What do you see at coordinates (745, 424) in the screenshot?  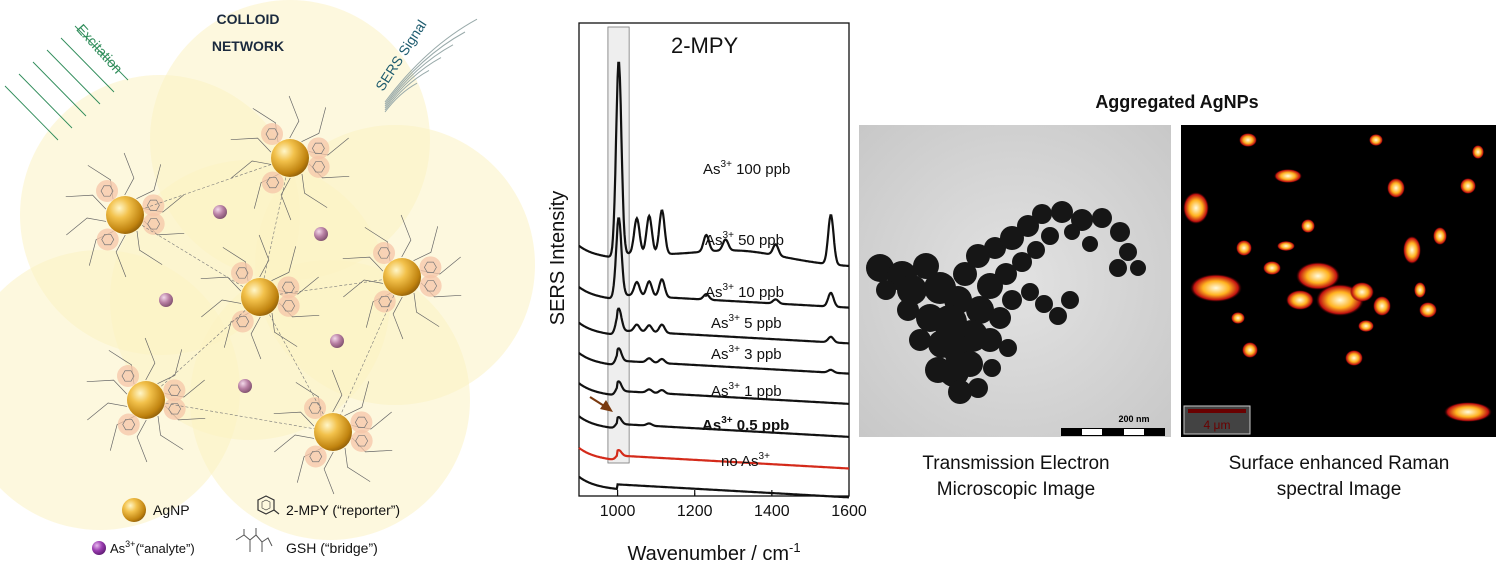 I see `series-label: As3+ 0.5 ppb` at bounding box center [745, 424].